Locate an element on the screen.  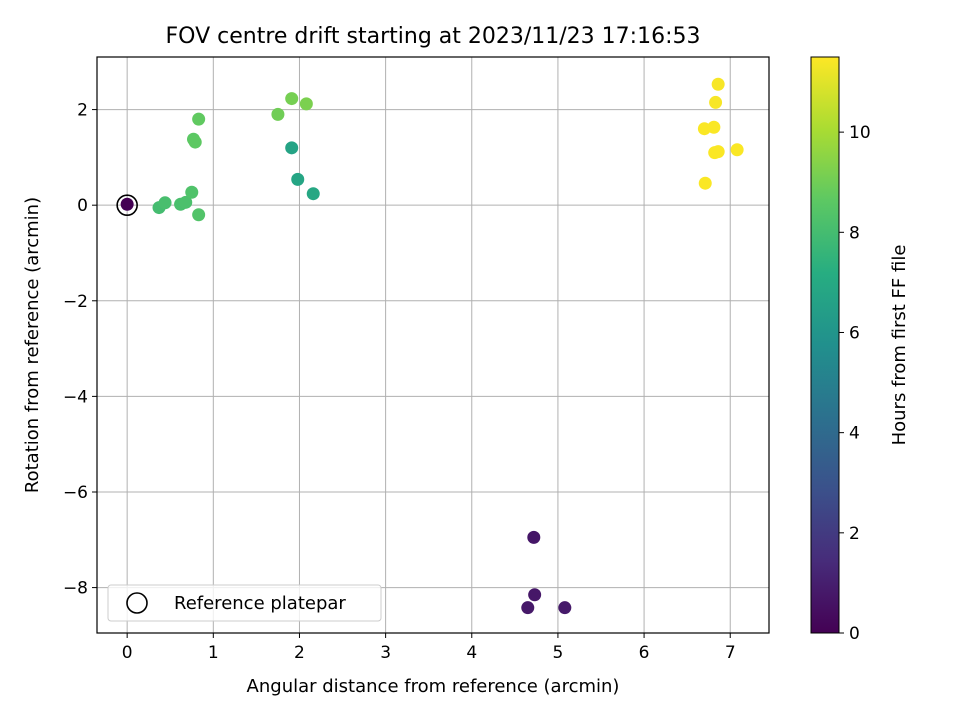
colorbar-tick-label: 0 is located at coordinates (854, 634).